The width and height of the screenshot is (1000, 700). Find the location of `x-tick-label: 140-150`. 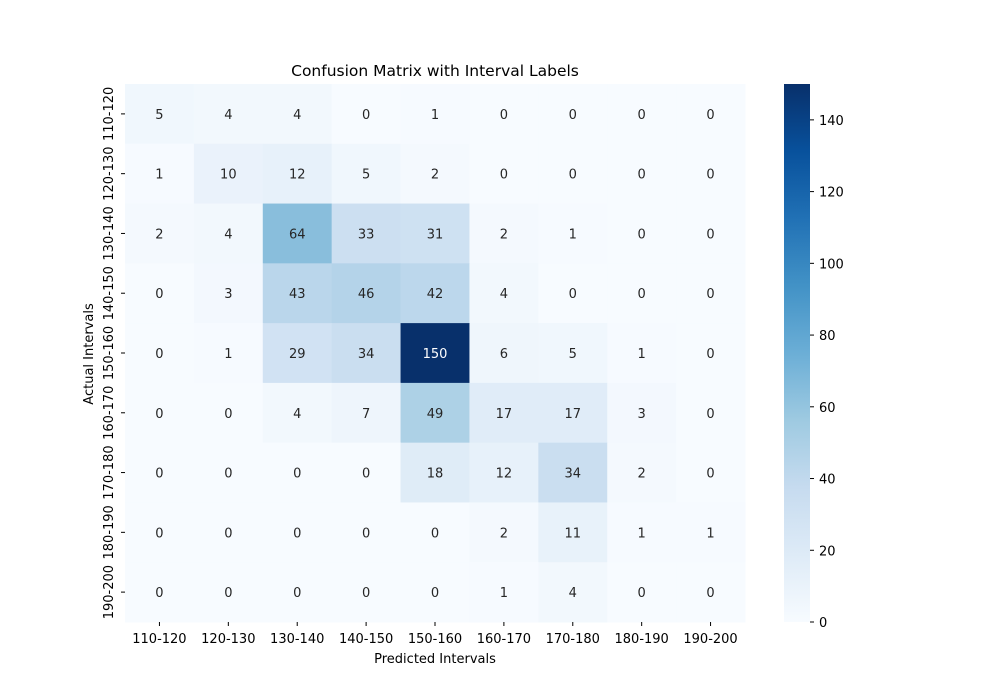

x-tick-label: 140-150 is located at coordinates (366, 639).